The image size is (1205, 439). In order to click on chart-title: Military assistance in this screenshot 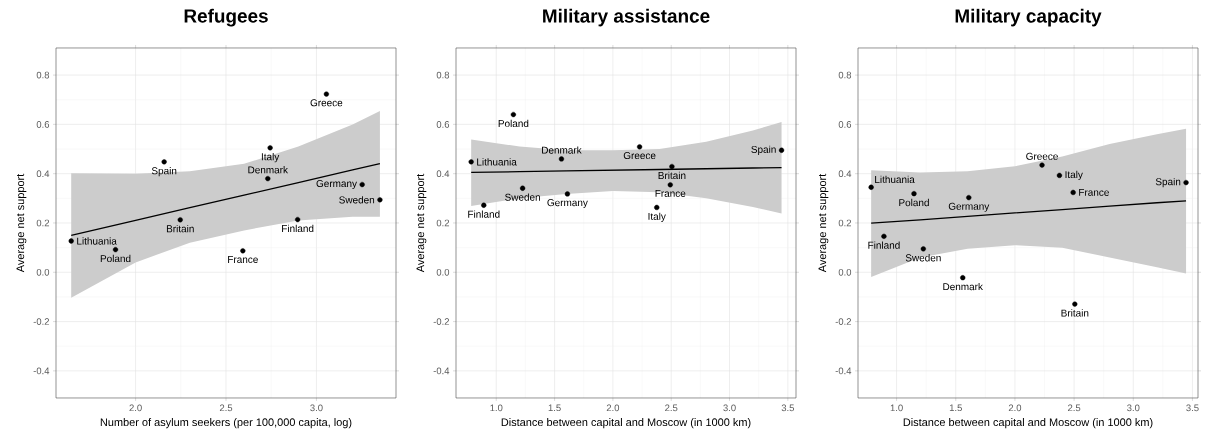, I will do `click(626, 17)`.